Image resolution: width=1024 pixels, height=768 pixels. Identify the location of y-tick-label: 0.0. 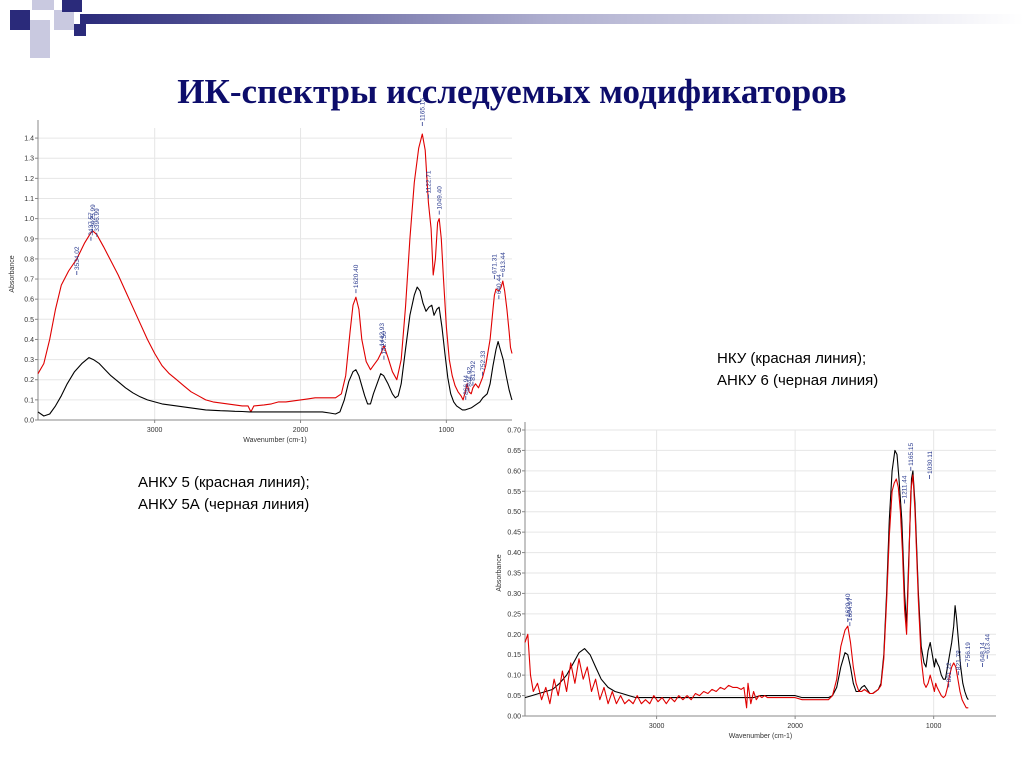
(29, 421).